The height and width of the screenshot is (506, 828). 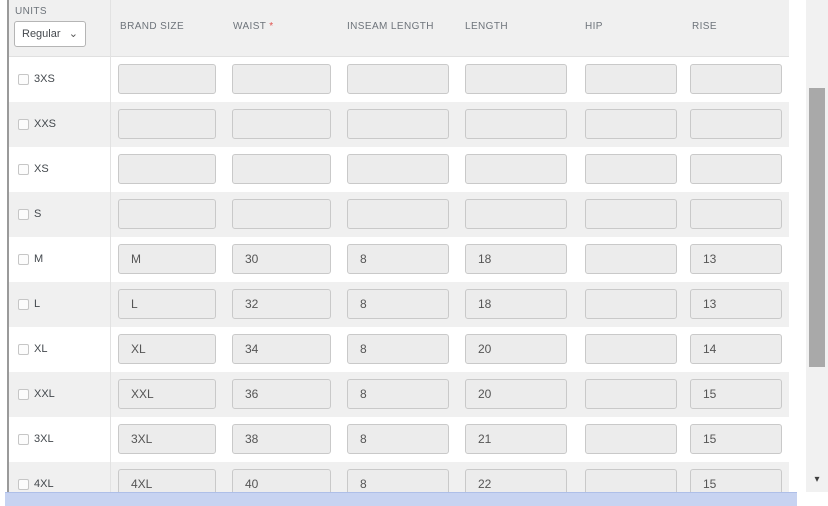 I want to click on scroll-down-button: ▾, so click(x=817, y=479).